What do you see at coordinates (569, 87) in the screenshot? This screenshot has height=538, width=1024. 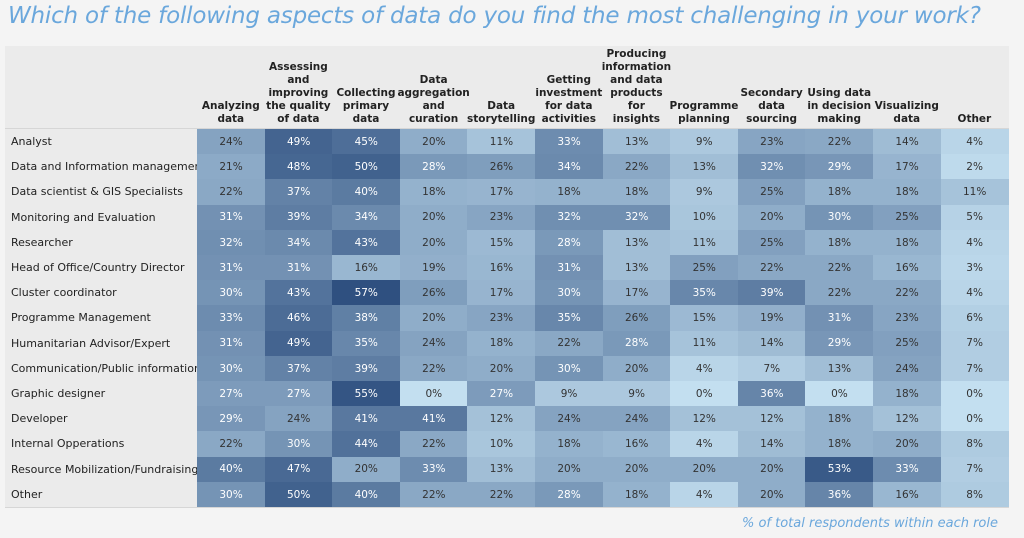 I see `column-header: Getting investment for data activities` at bounding box center [569, 87].